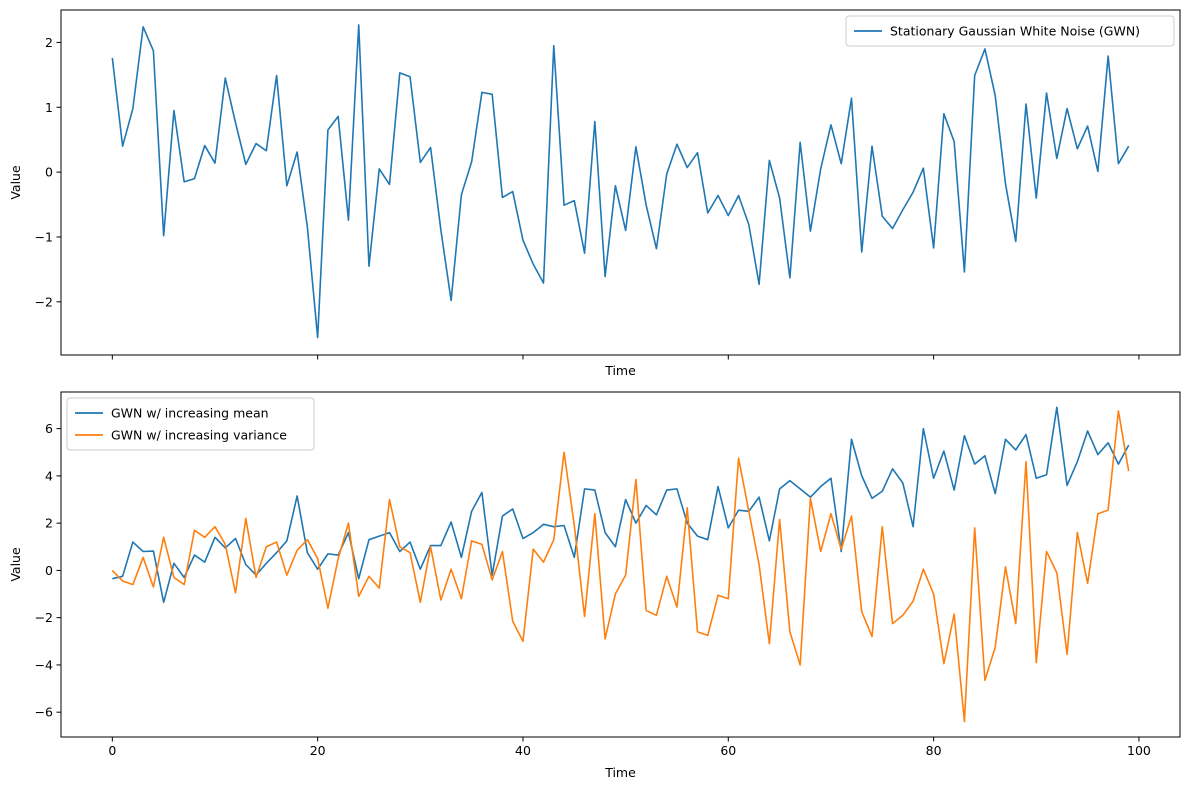 Image resolution: width=1189 pixels, height=790 pixels. I want to click on top-y-tick-label: 2, so click(49, 42).